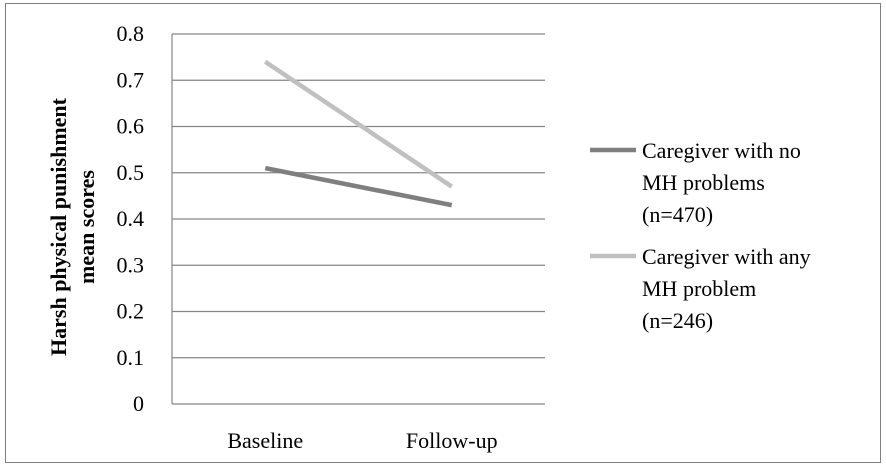 The height and width of the screenshot is (468, 886). Describe the element at coordinates (699, 288) in the screenshot. I see `legend-label: MH problem` at that location.